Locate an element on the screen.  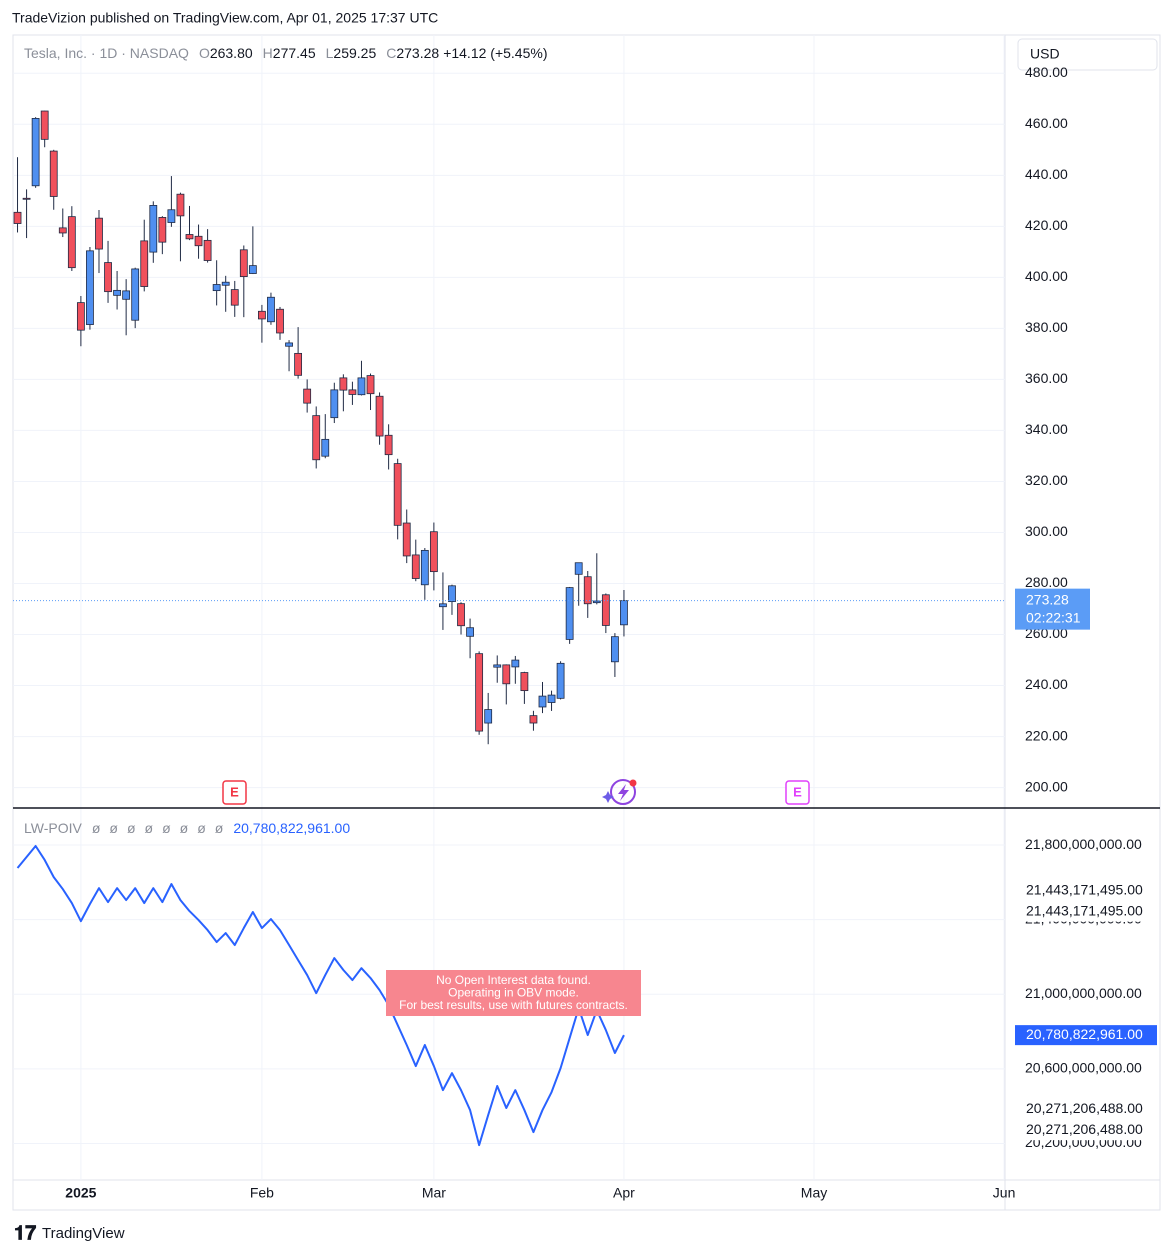
event-icon is located at coordinates (623, 792).